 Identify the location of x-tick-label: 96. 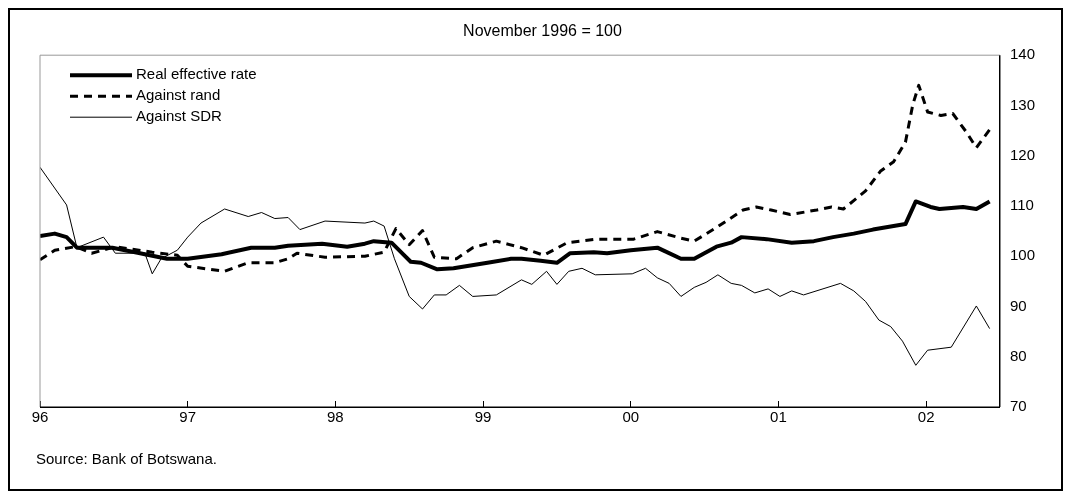
(40, 417).